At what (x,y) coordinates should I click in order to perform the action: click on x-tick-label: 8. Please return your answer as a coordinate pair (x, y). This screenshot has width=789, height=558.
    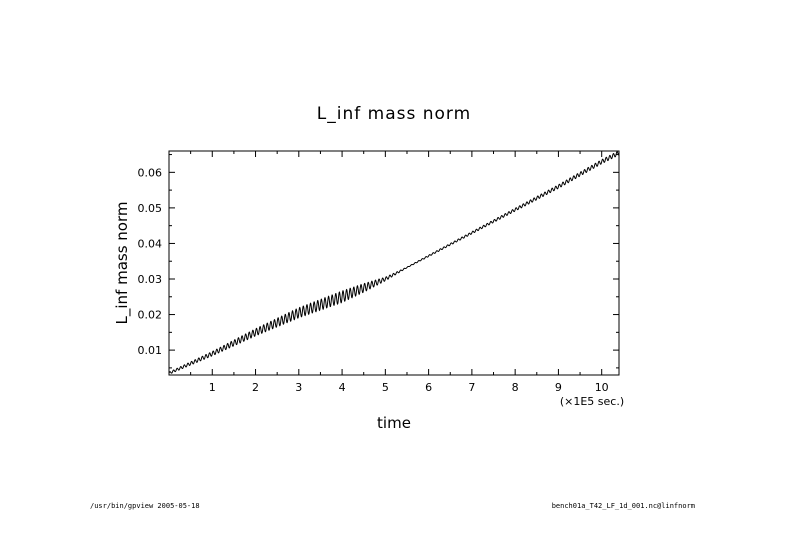
    Looking at the image, I should click on (515, 387).